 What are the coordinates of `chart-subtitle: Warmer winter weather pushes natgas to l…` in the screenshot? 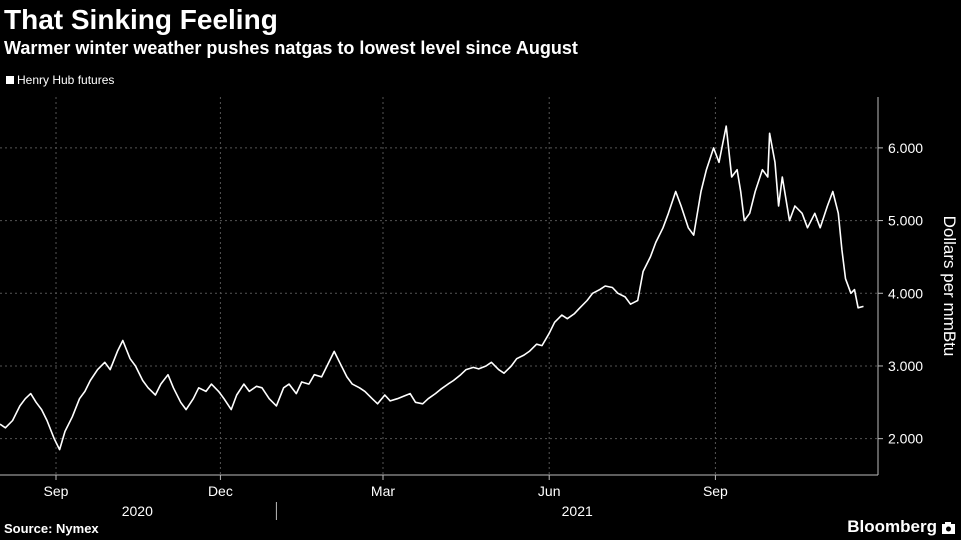 It's located at (291, 48).